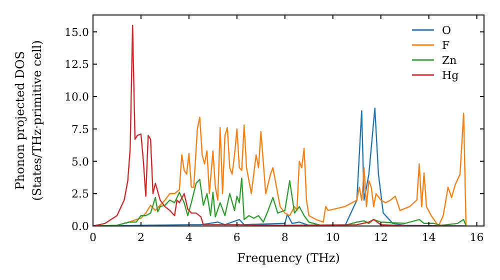 The image size is (500, 280). Describe the element at coordinates (80, 226) in the screenshot. I see `y-tick-label: 0.0` at that location.